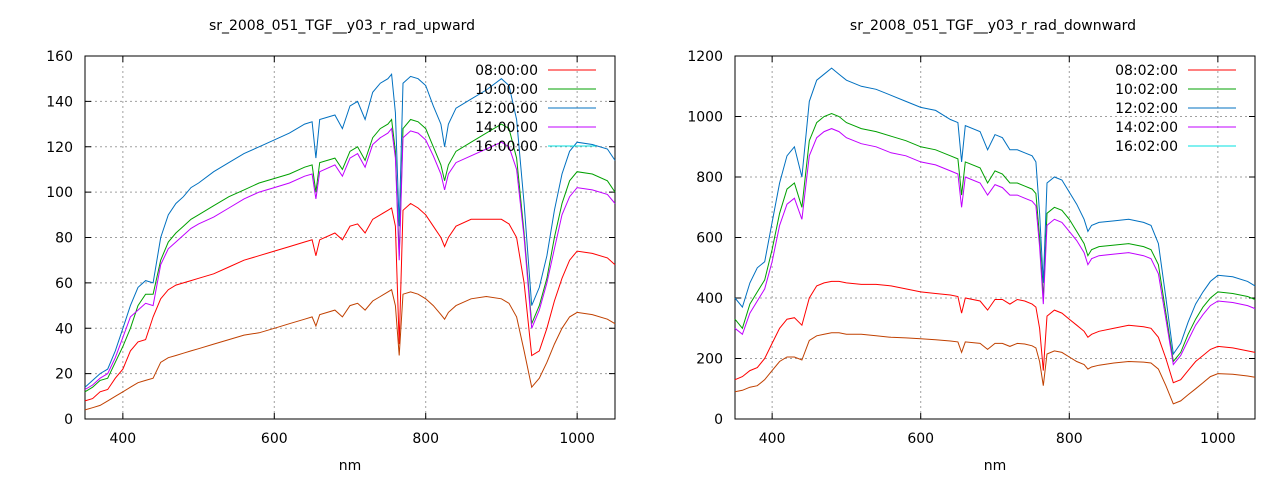  I want to click on y-tick-label: 1200, so click(705, 57).